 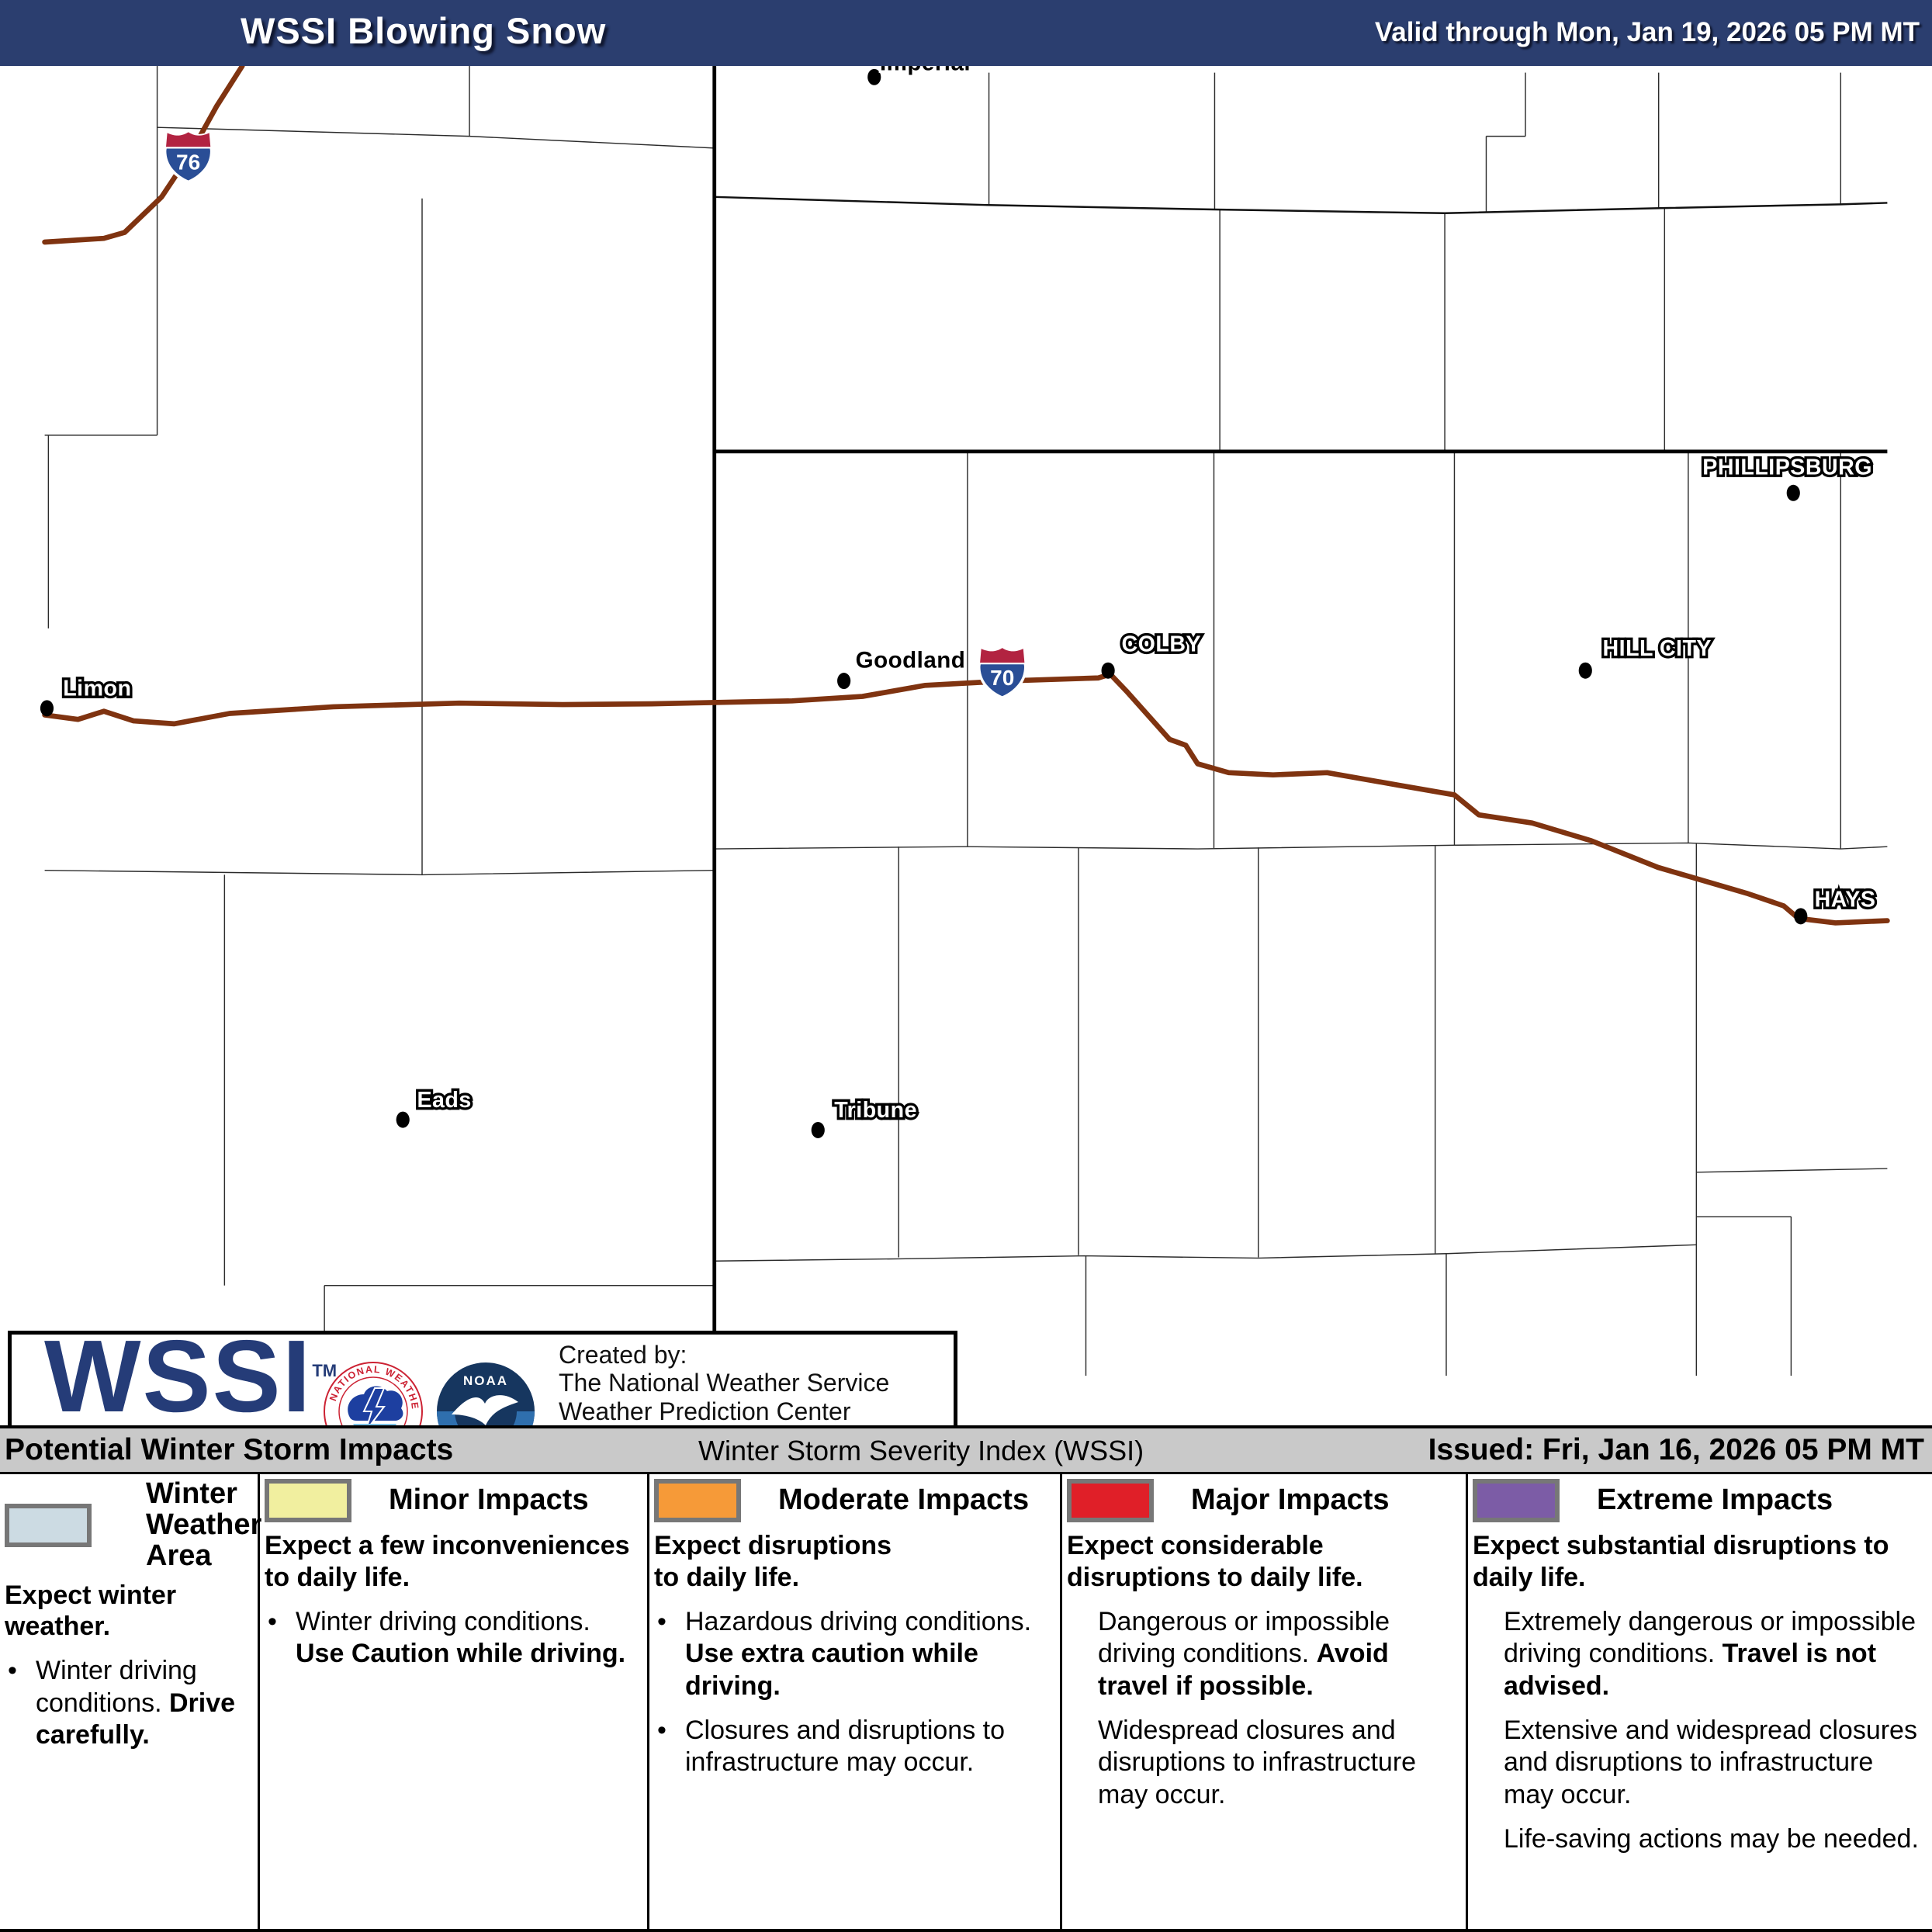 I want to click on city-label: HAYS, so click(x=1846, y=899).